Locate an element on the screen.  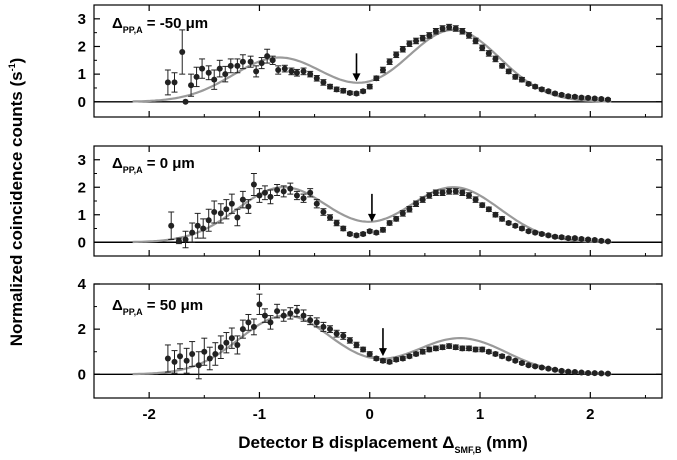
x-tick-label: 1 is located at coordinates (480, 414).